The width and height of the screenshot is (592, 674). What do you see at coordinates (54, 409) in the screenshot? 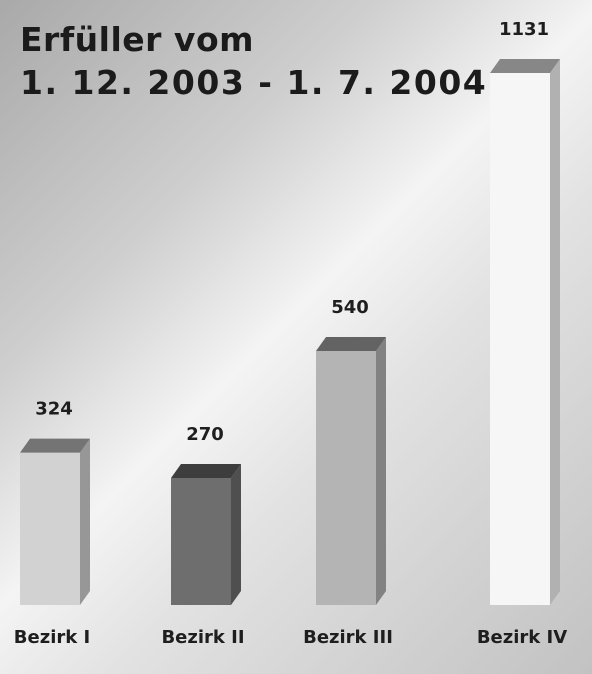
I see `data-label-1: 324` at bounding box center [54, 409].